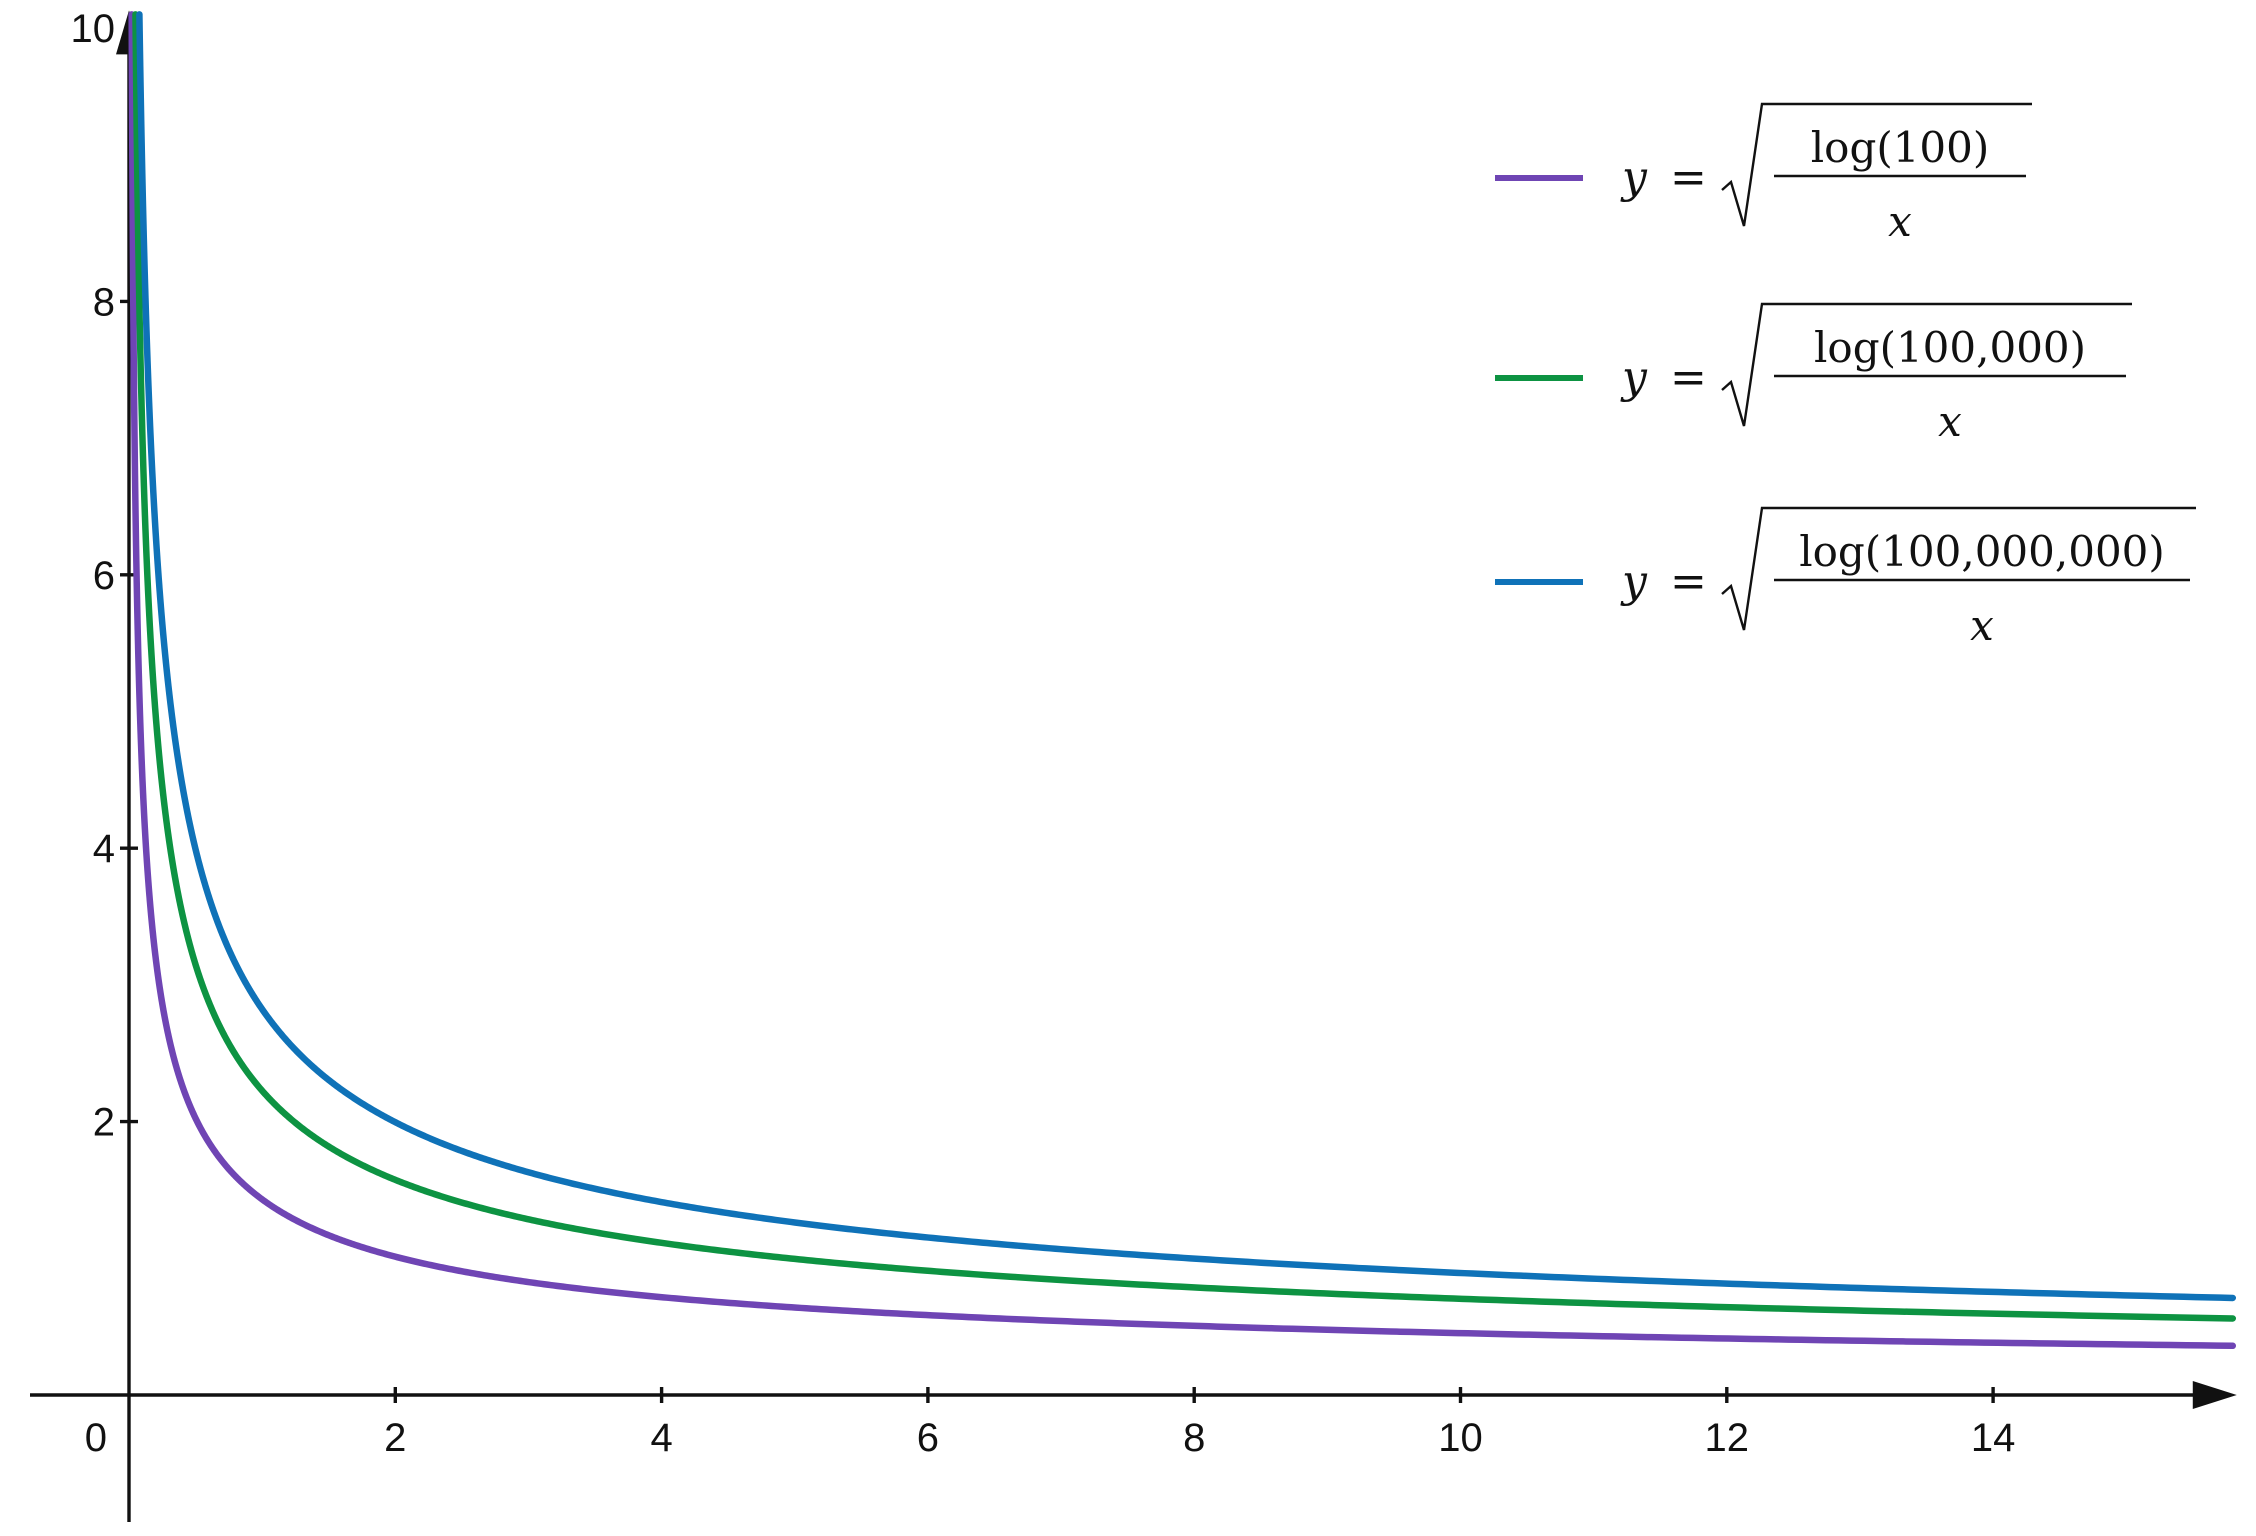 The image size is (2256, 1536). I want to click on x-tick-label: 4, so click(661, 1438).